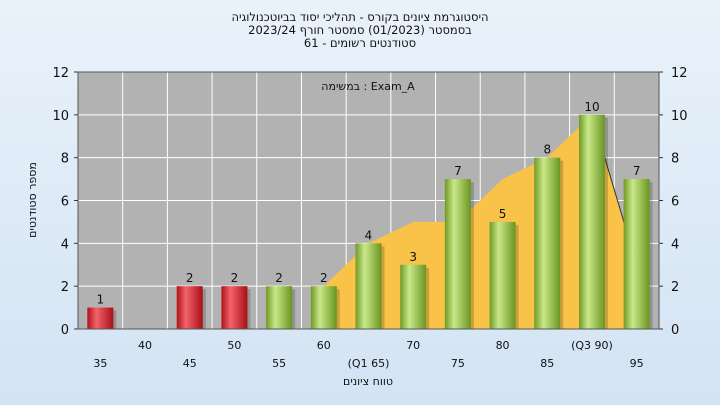 This screenshot has width=720, height=405. Describe the element at coordinates (503, 214) in the screenshot. I see `value-label: 5` at that location.